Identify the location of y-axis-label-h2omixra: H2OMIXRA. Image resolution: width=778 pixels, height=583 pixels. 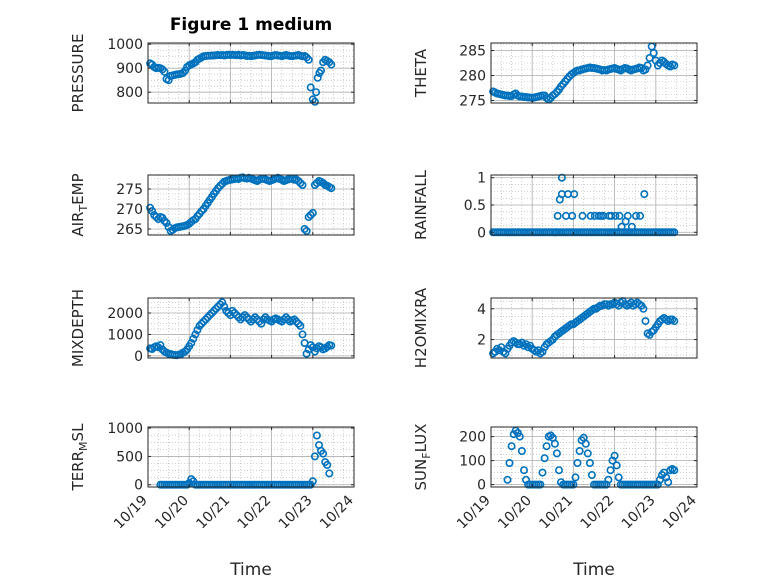
(421, 327).